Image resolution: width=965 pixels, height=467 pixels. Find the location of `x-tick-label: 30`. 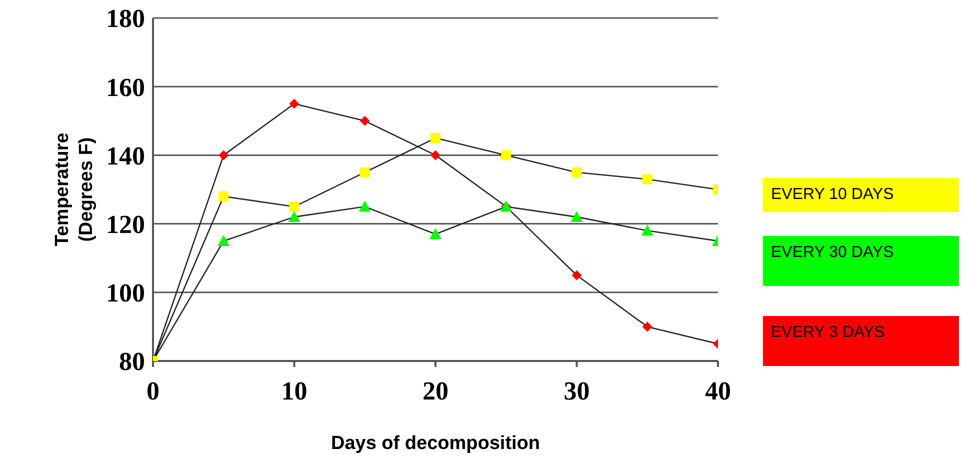

x-tick-label: 30 is located at coordinates (577, 391).